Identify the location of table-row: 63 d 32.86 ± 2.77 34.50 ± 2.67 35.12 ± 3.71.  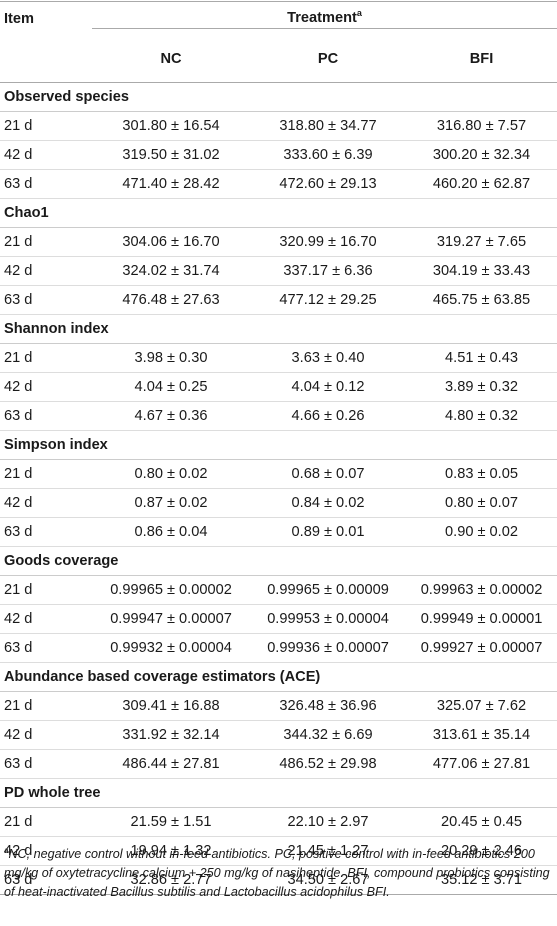
(278, 880).